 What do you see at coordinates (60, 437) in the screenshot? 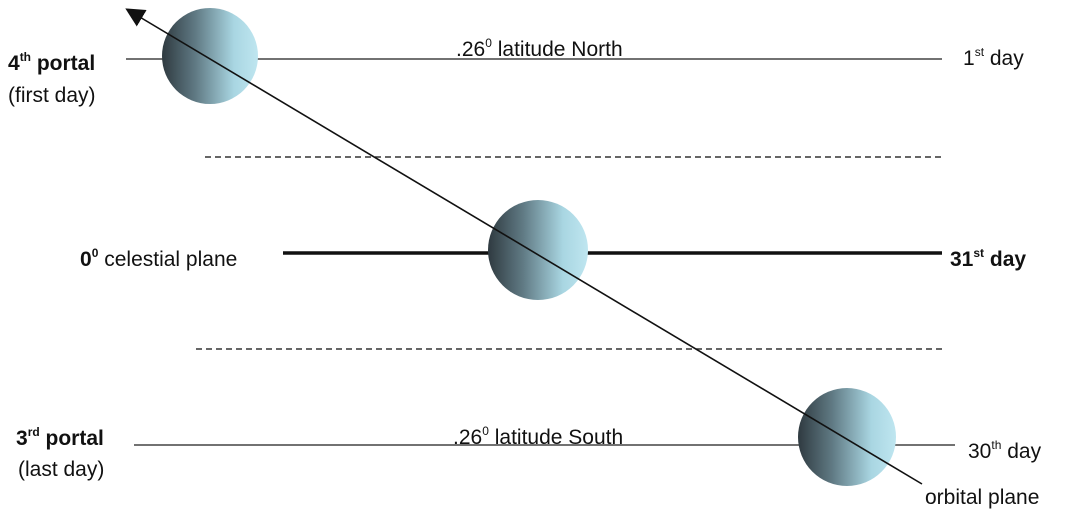
I see `south-portal-label: 3rd portal` at bounding box center [60, 437].